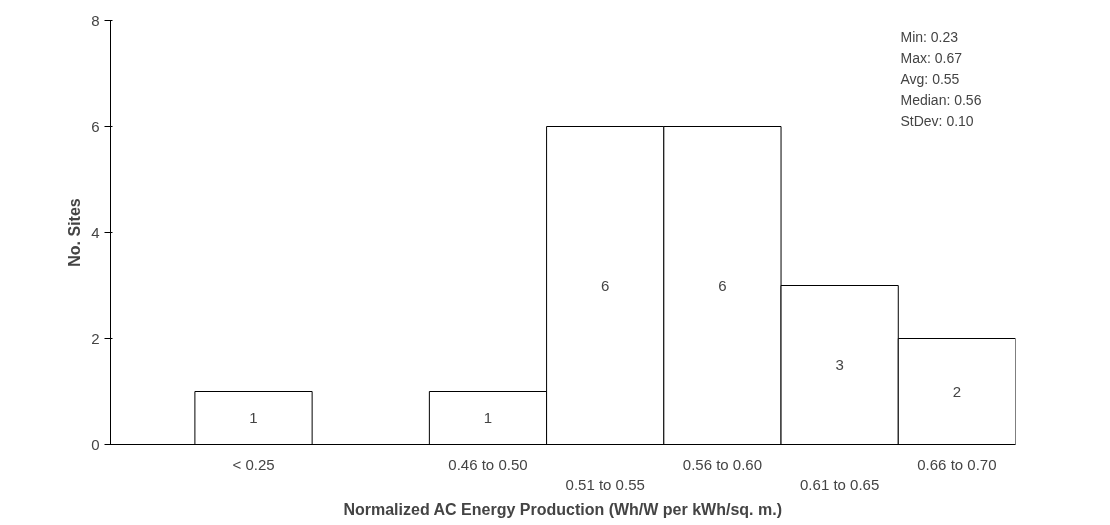  I want to click on y-tick-label: 0, so click(95, 444).